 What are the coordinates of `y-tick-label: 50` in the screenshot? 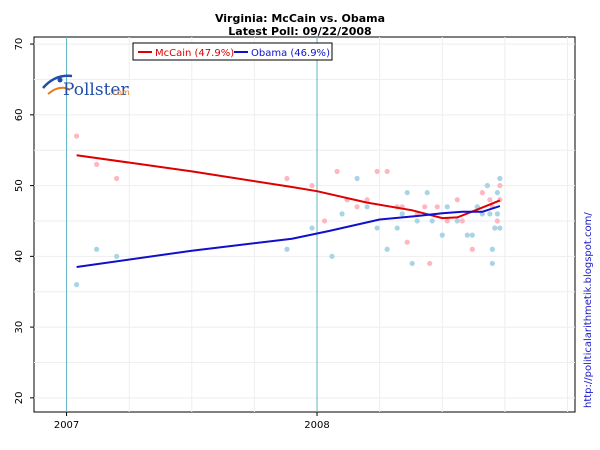 It's located at (19, 185).